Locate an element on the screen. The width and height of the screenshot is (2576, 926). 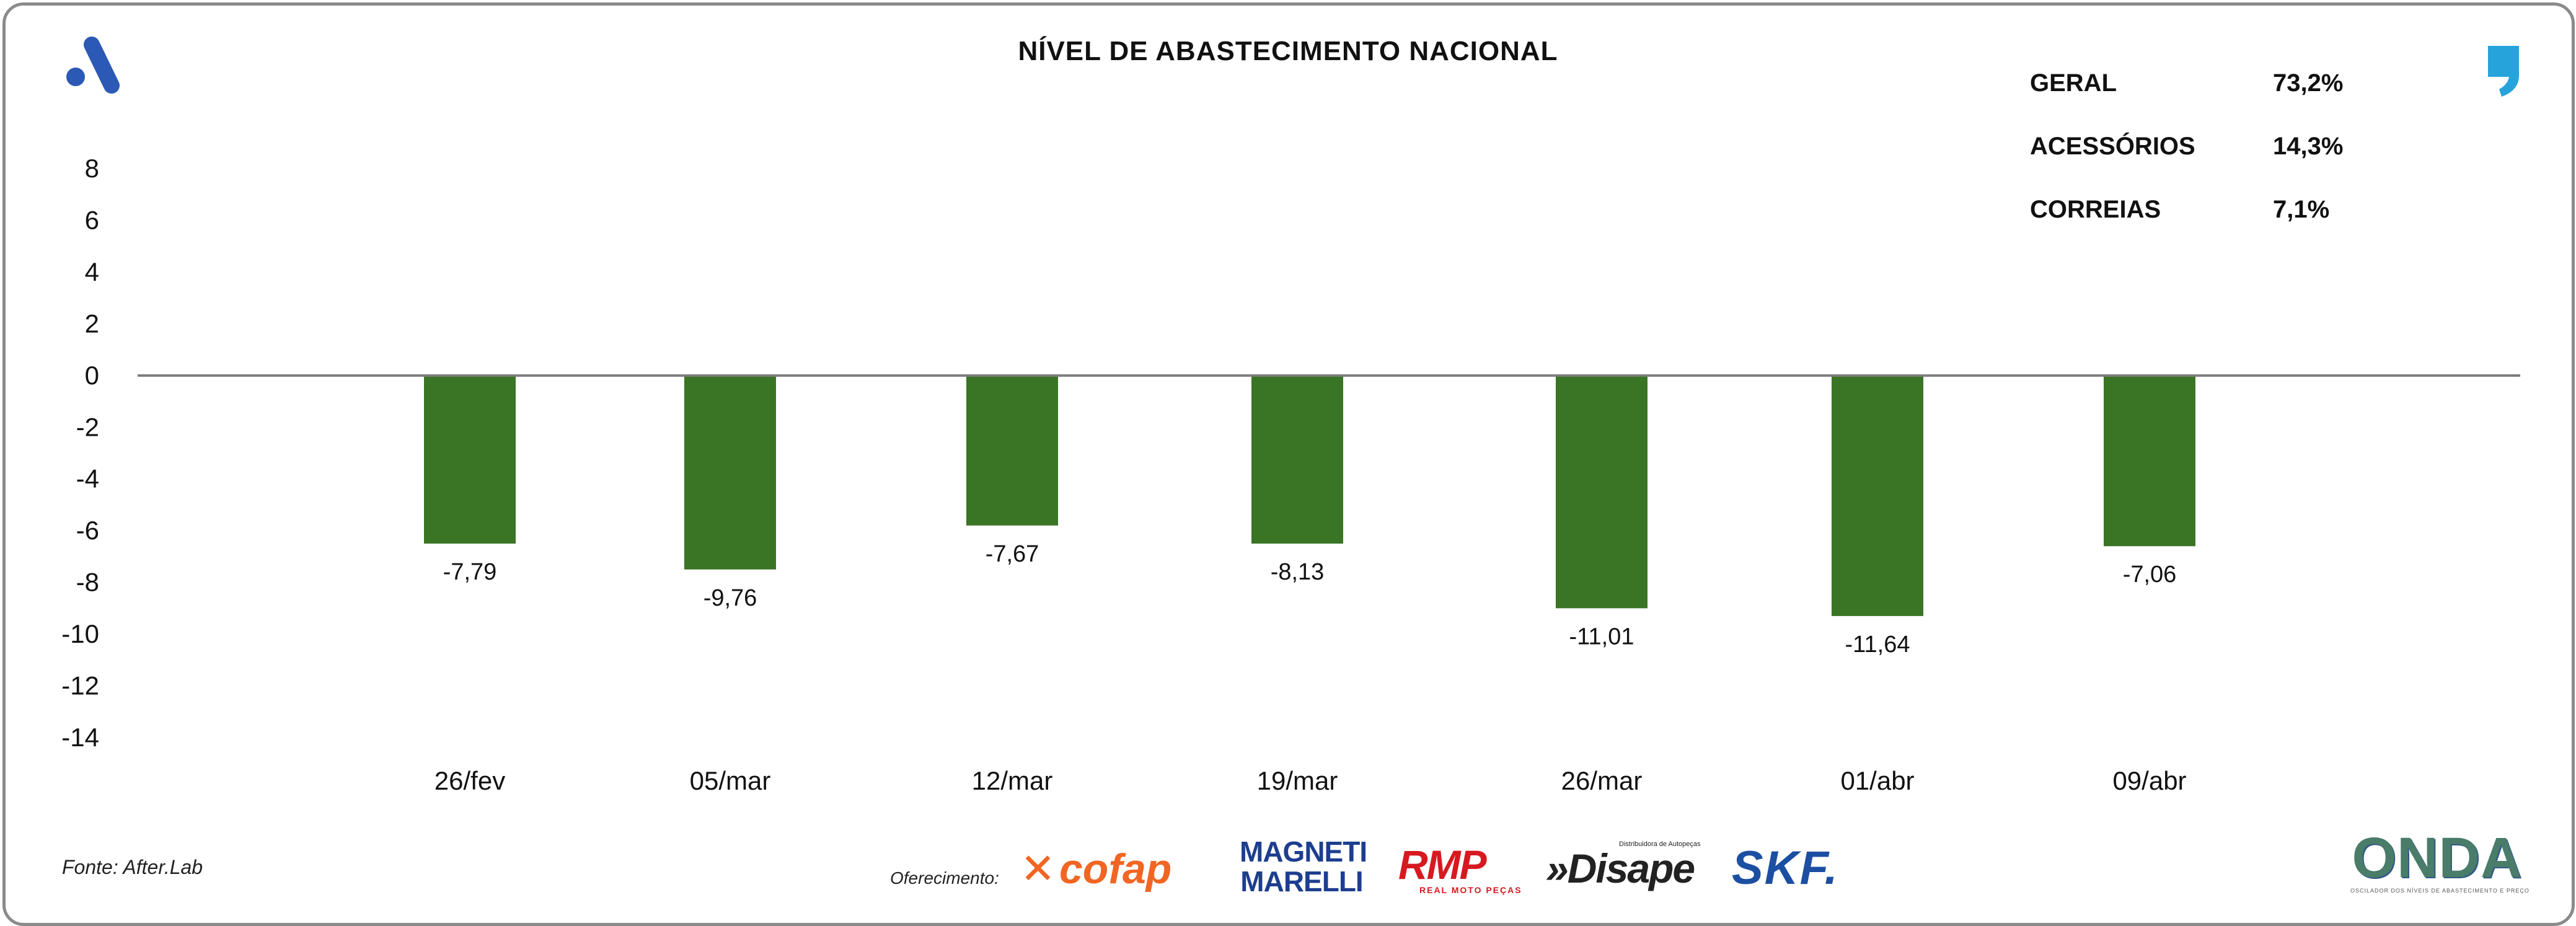
y-tick-label: 8 is located at coordinates (92, 168).